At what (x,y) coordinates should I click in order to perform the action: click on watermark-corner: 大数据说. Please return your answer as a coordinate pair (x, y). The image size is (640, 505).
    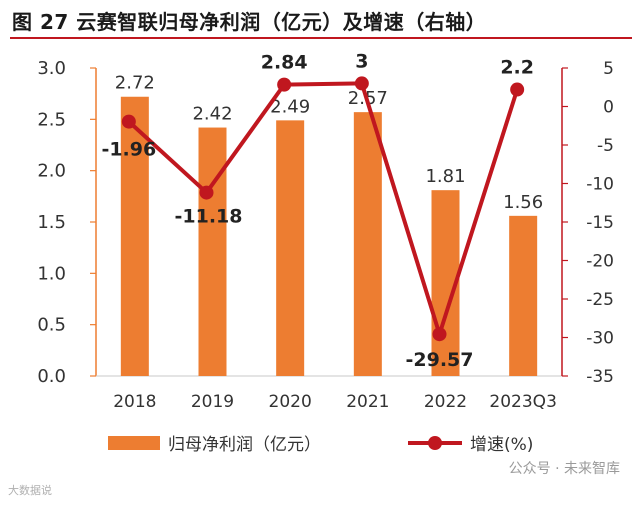
    Looking at the image, I should click on (30, 490).